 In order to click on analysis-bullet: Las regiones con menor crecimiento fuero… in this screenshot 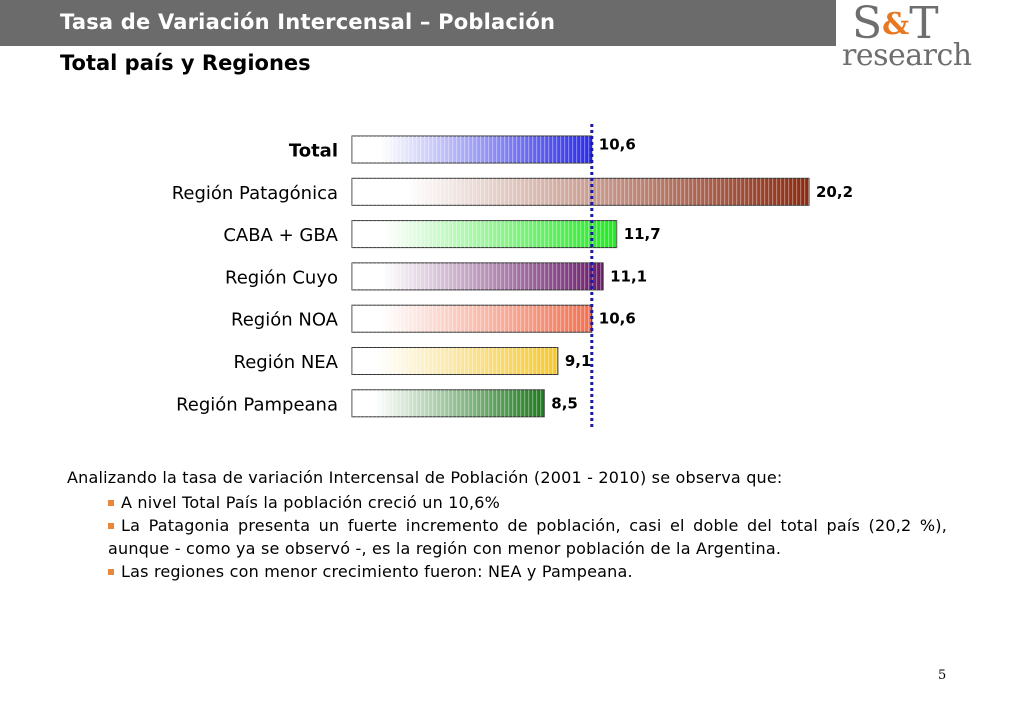, I will do `click(527, 571)`.